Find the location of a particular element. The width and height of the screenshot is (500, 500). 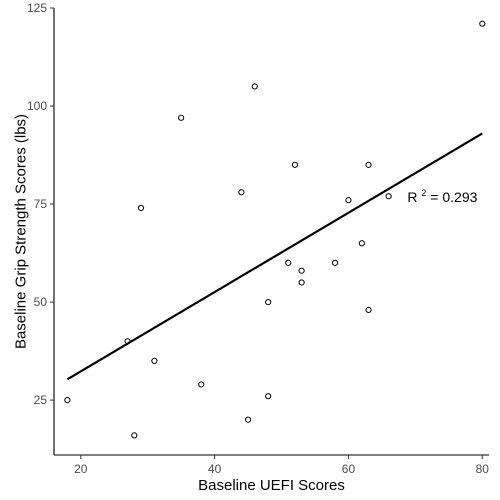

x-tick-label: 60 is located at coordinates (349, 469).